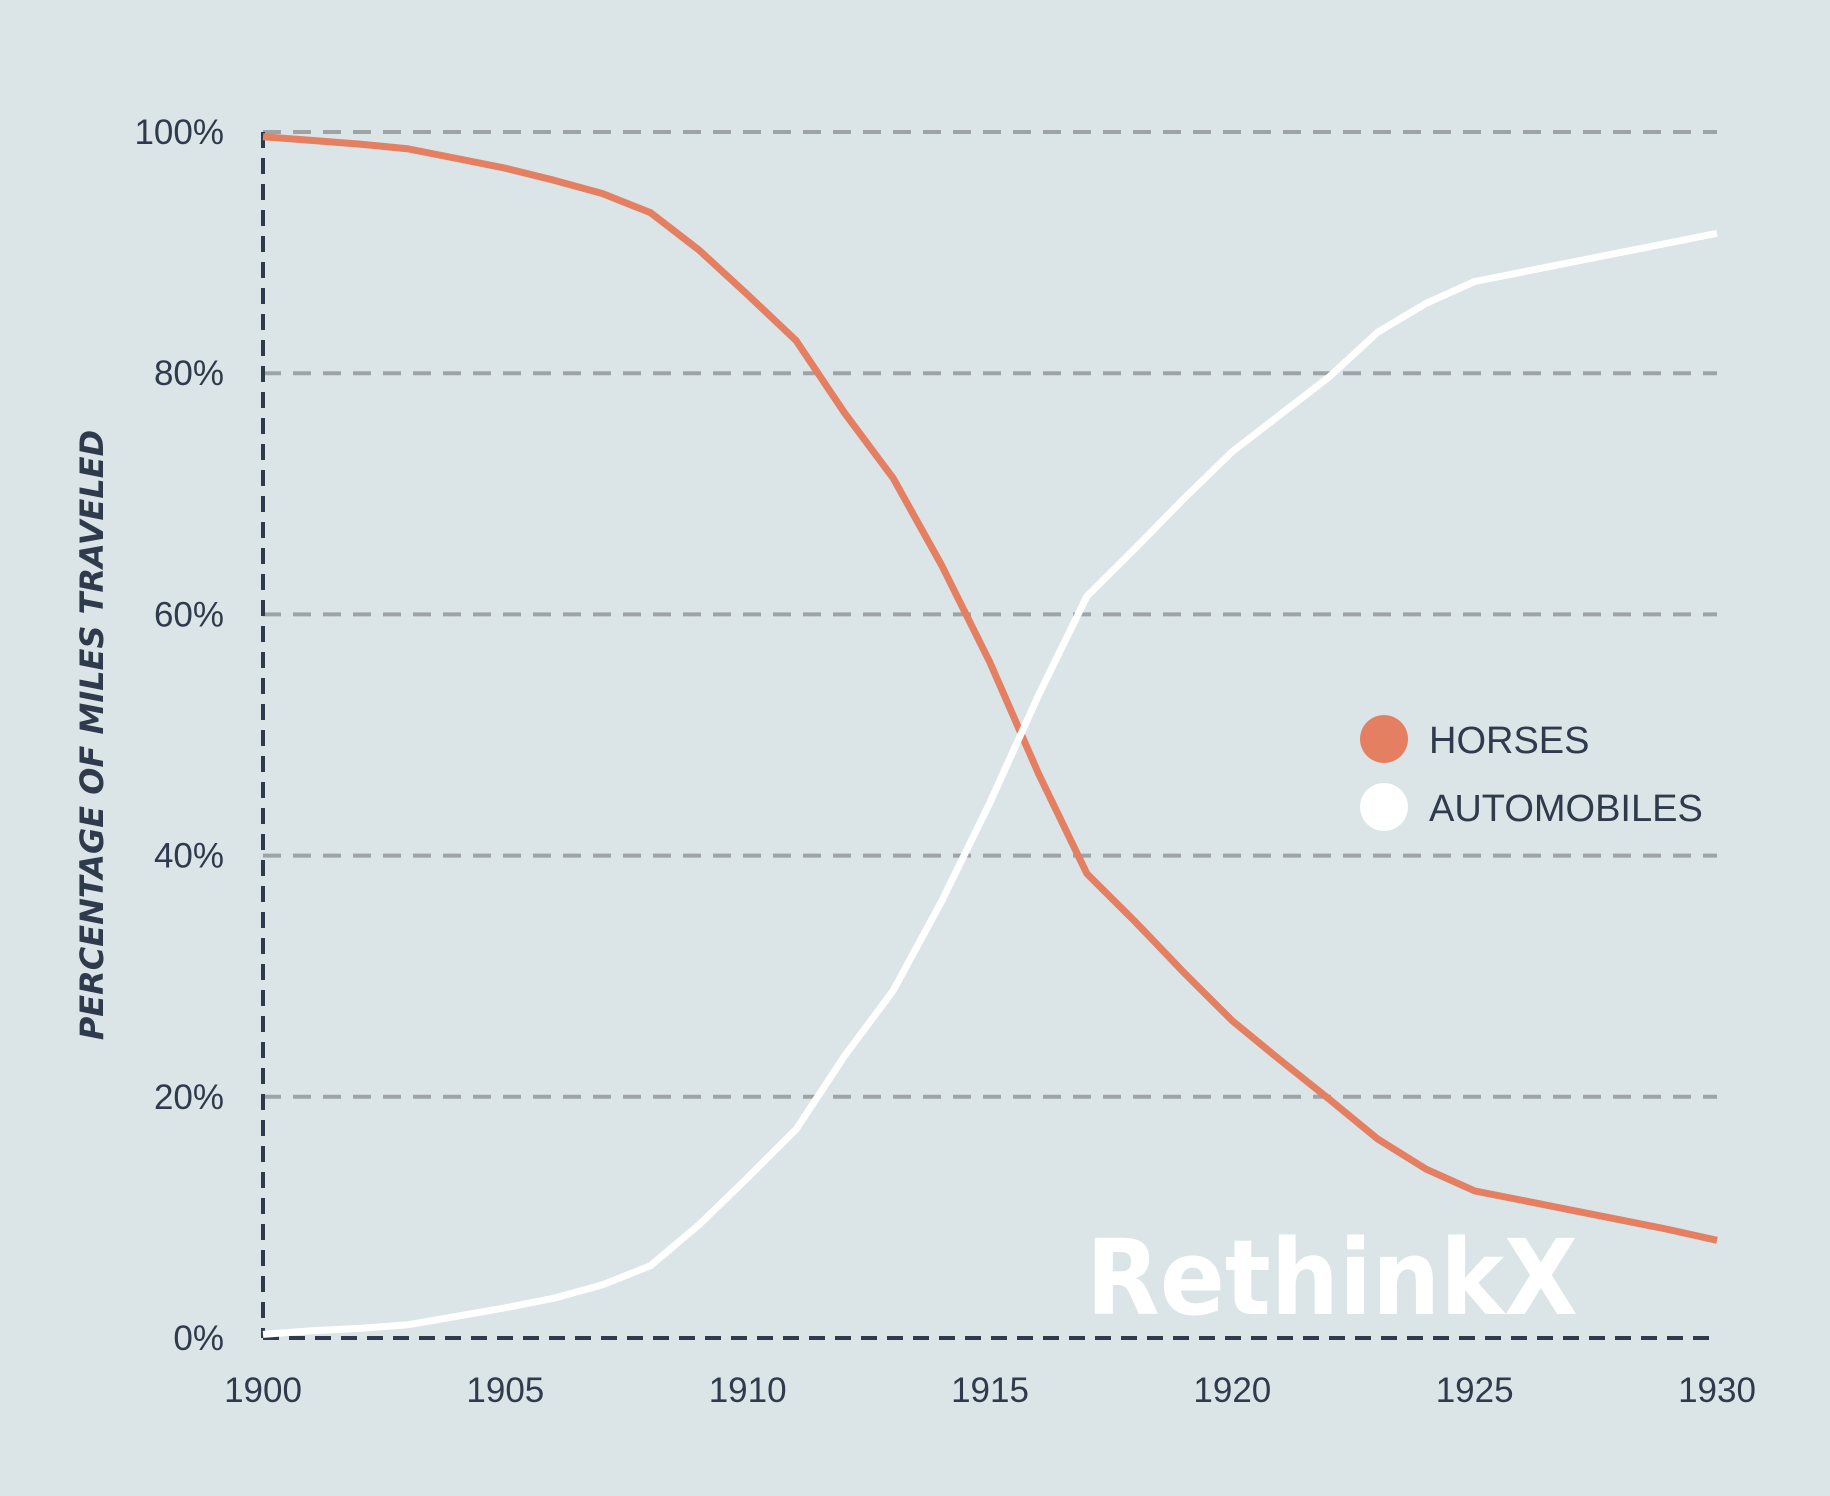 This screenshot has width=1830, height=1496. What do you see at coordinates (189, 614) in the screenshot?
I see `y-tick-label-60: 60%` at bounding box center [189, 614].